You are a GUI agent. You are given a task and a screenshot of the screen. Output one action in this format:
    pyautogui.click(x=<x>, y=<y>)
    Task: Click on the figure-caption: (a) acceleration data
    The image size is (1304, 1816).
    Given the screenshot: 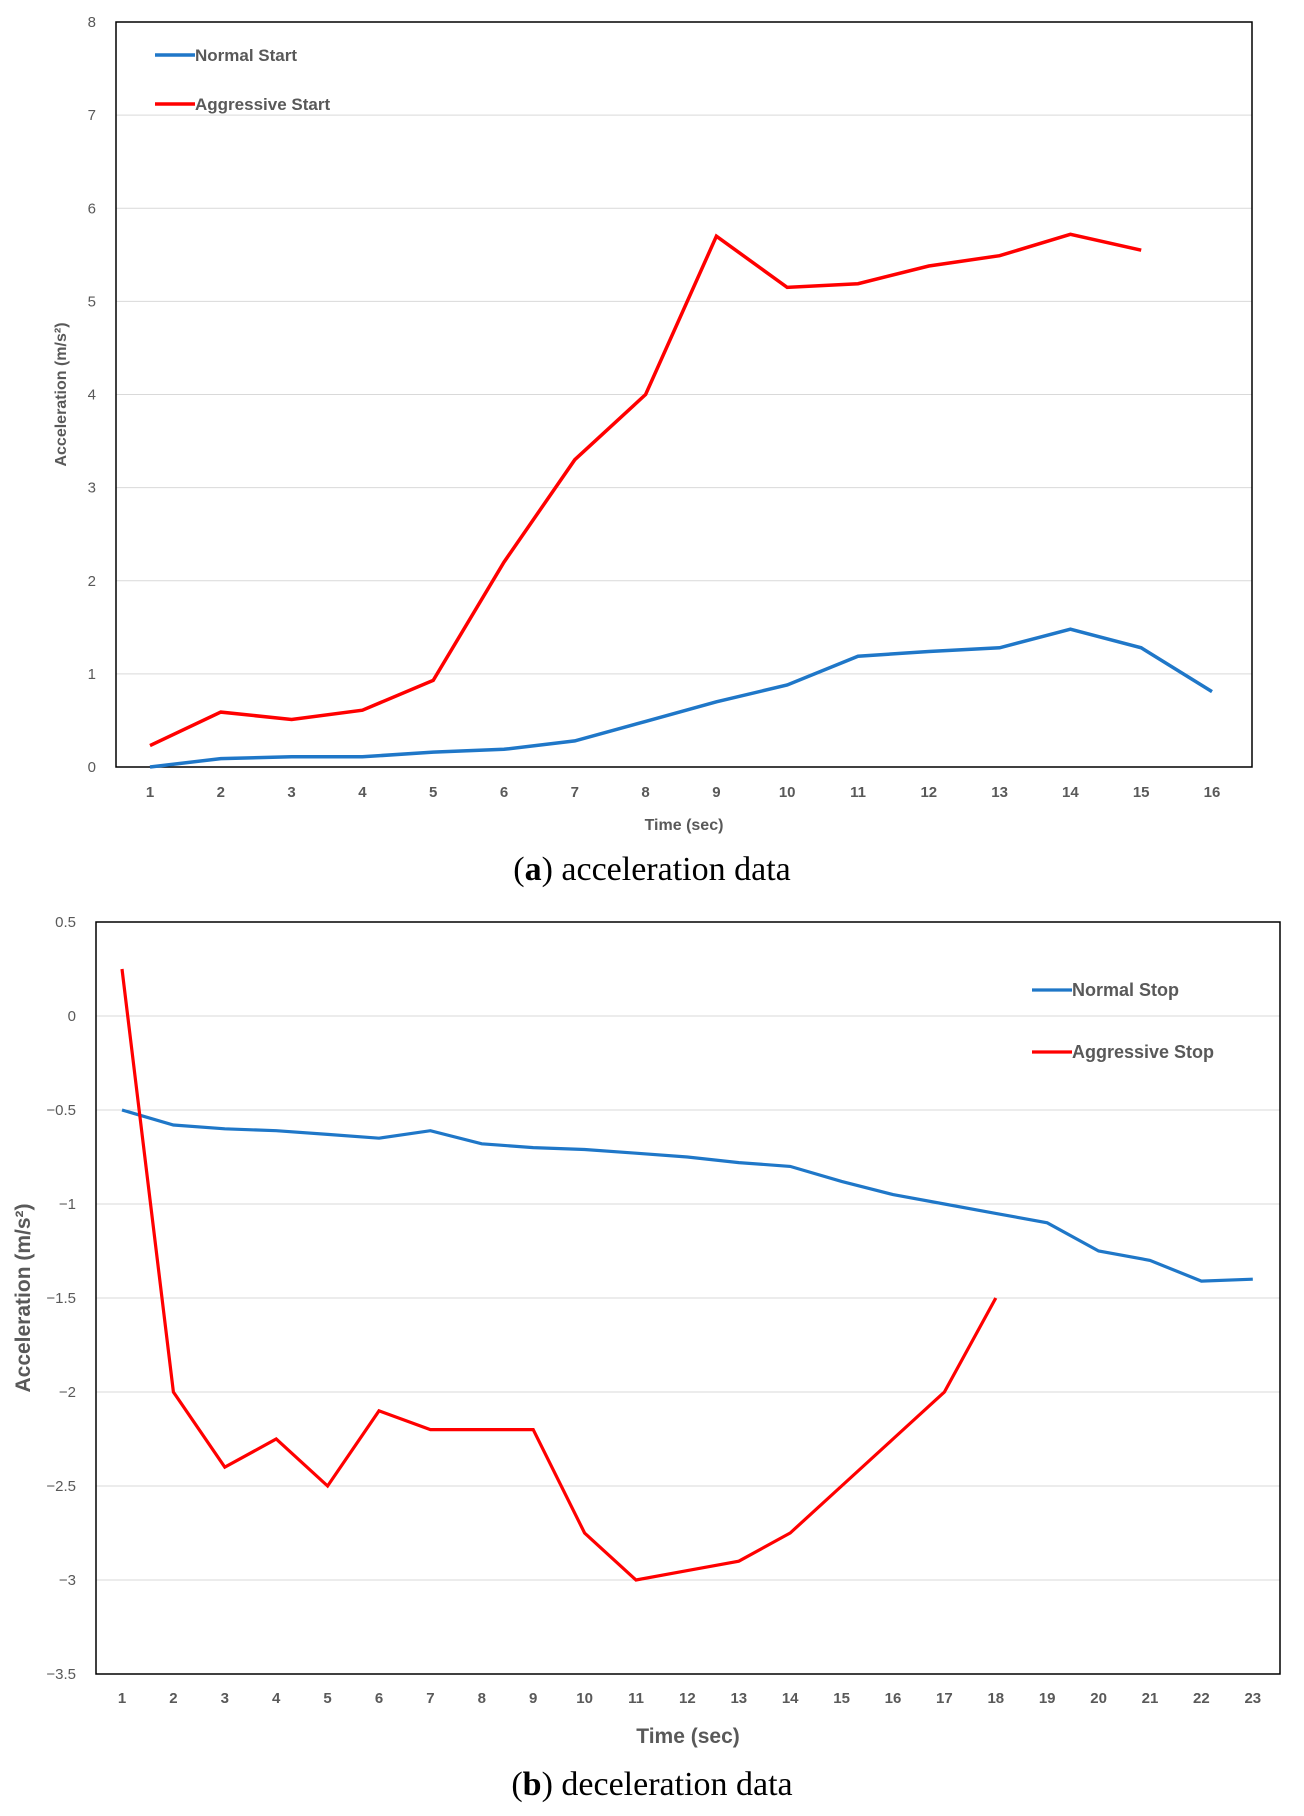 What is the action you would take?
    pyautogui.click(x=651, y=869)
    